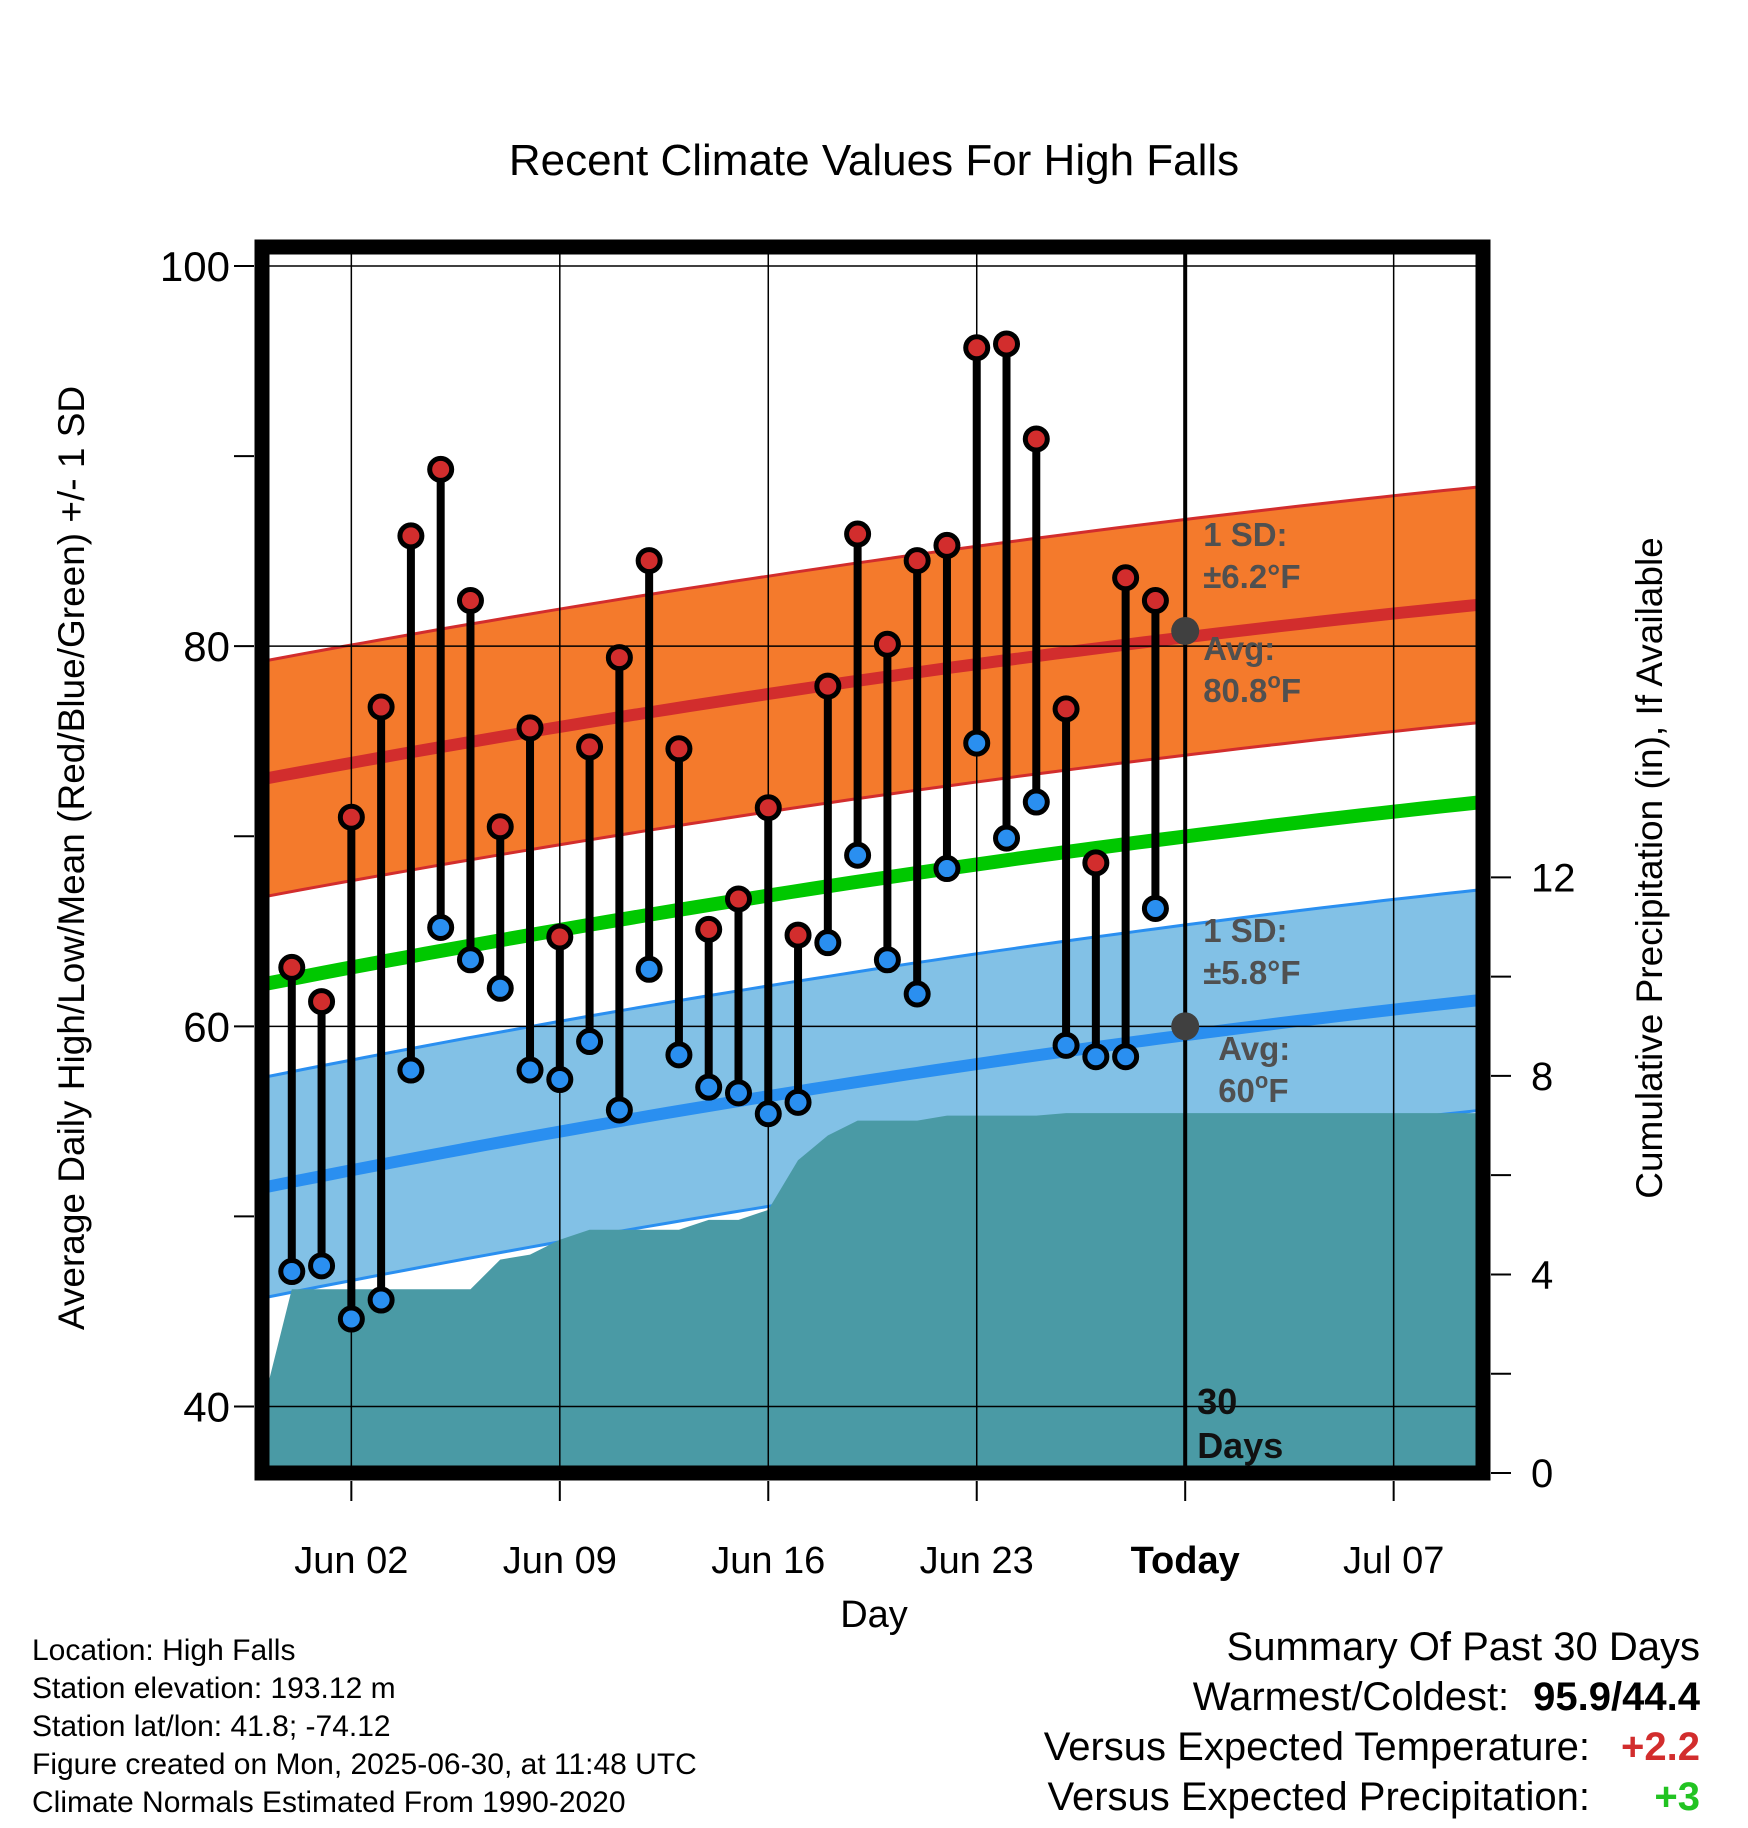 This screenshot has width=1748, height=1828. I want to click on precip-label: Versus Expected Precipitation:, so click(1318, 1797).